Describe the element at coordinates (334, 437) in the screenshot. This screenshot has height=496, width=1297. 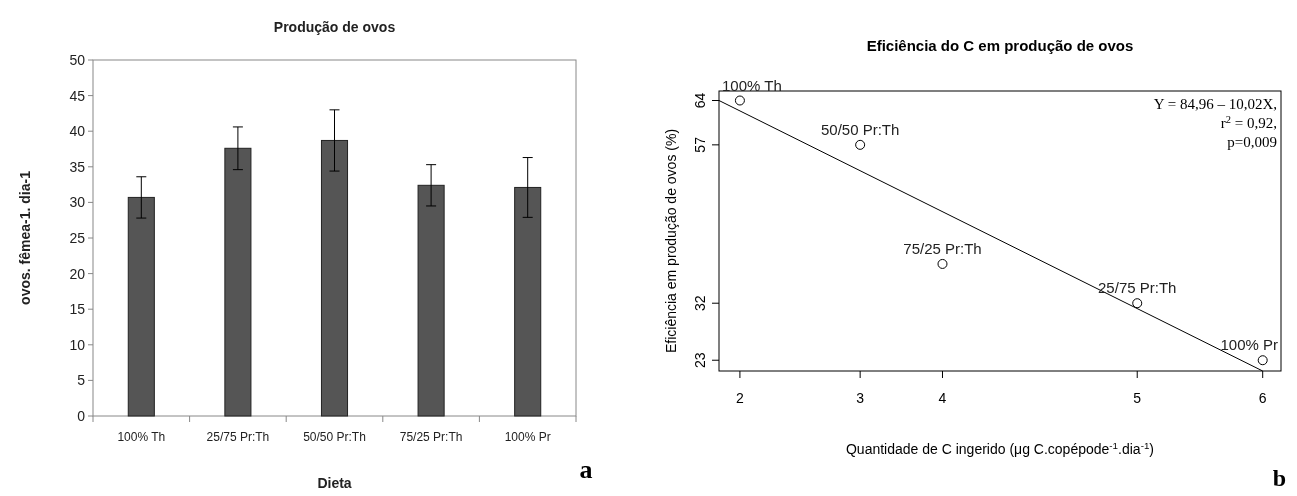
I see `x-tick-label: 50/50 Pr:Th` at that location.